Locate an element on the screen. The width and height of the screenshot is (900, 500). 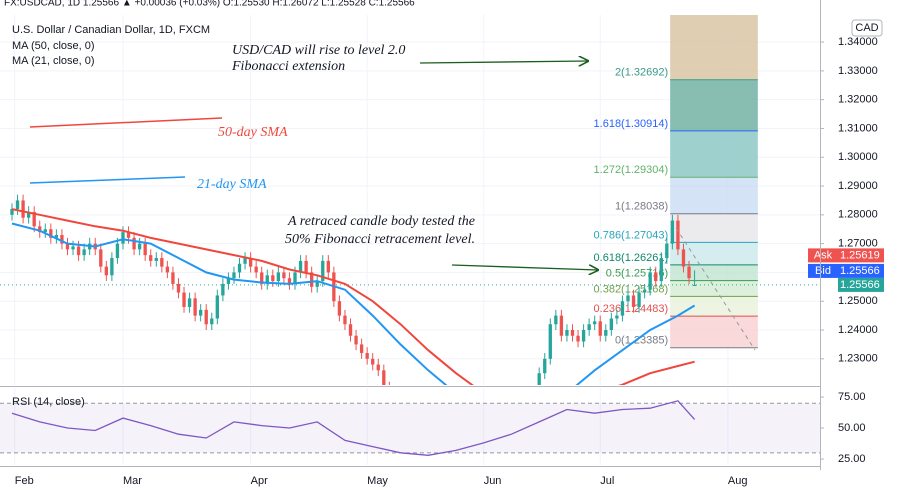
sma21-key-line is located at coordinates (107, 180).